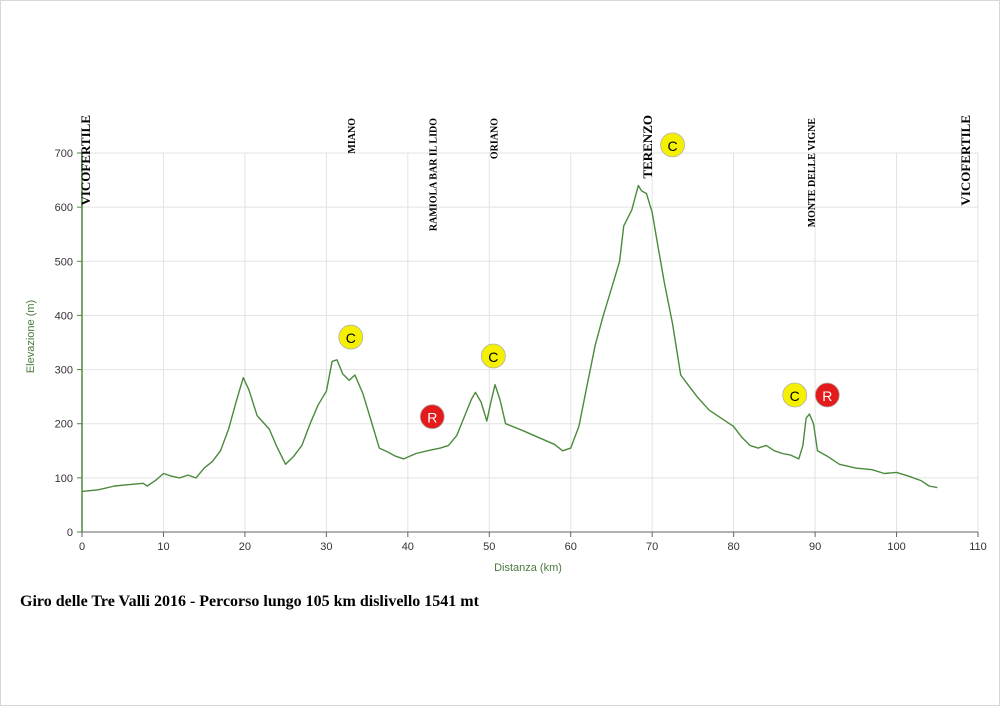 The height and width of the screenshot is (706, 1000). Describe the element at coordinates (978, 547) in the screenshot. I see `x-tick-label: 110` at that location.